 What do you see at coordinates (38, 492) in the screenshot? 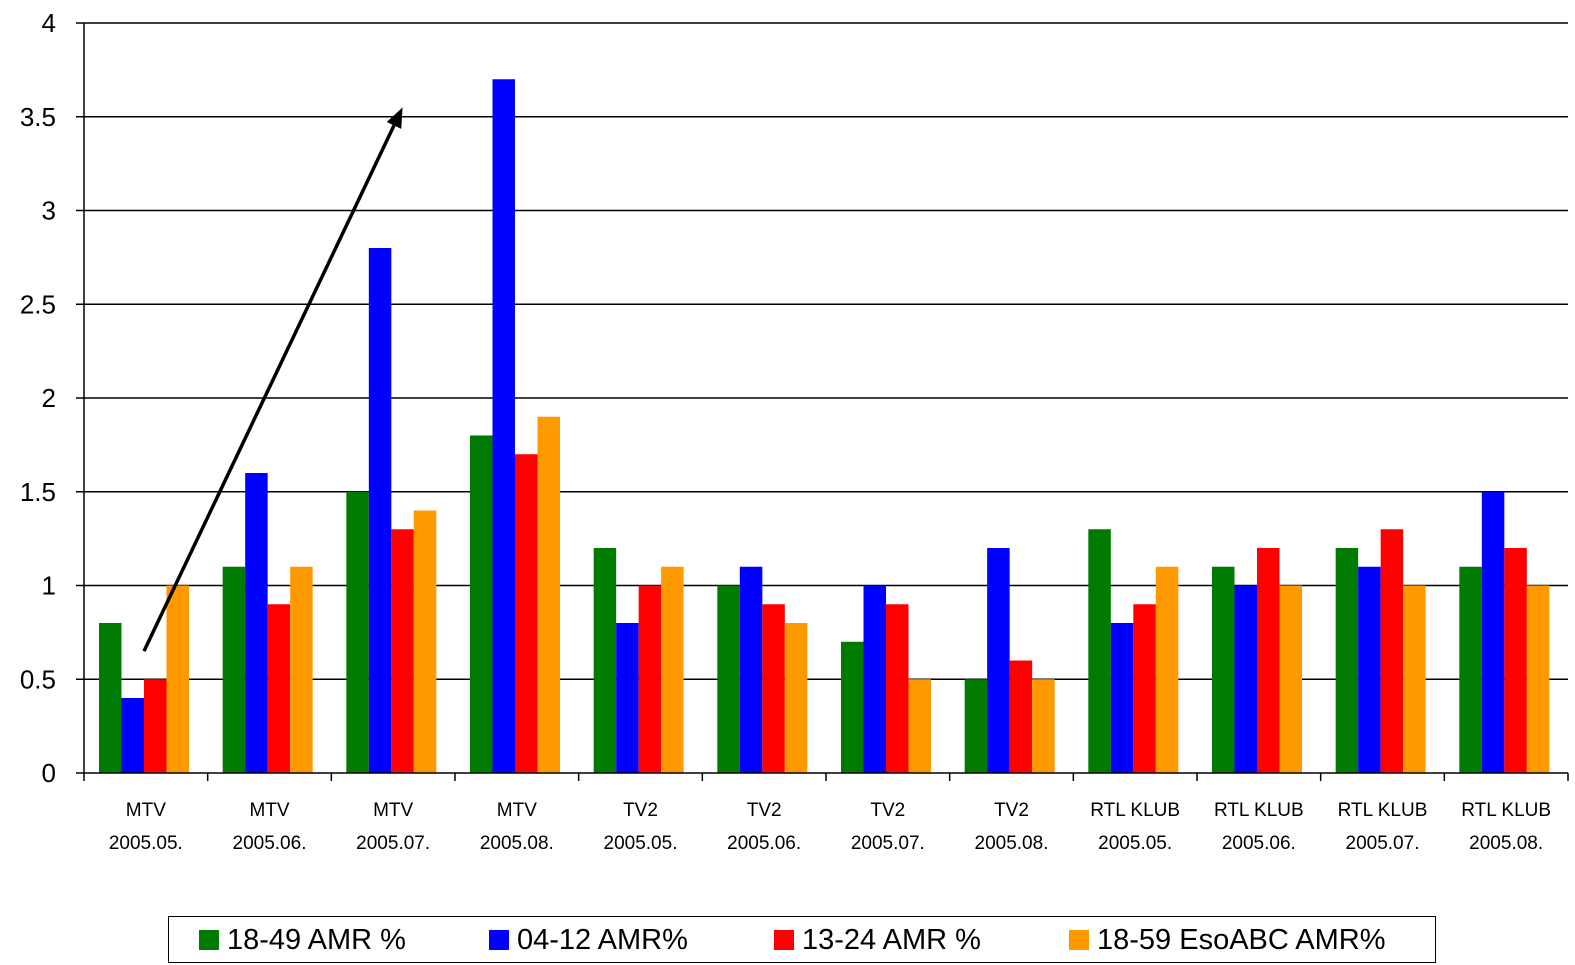
I see `y-tick-label: 1.5` at bounding box center [38, 492].